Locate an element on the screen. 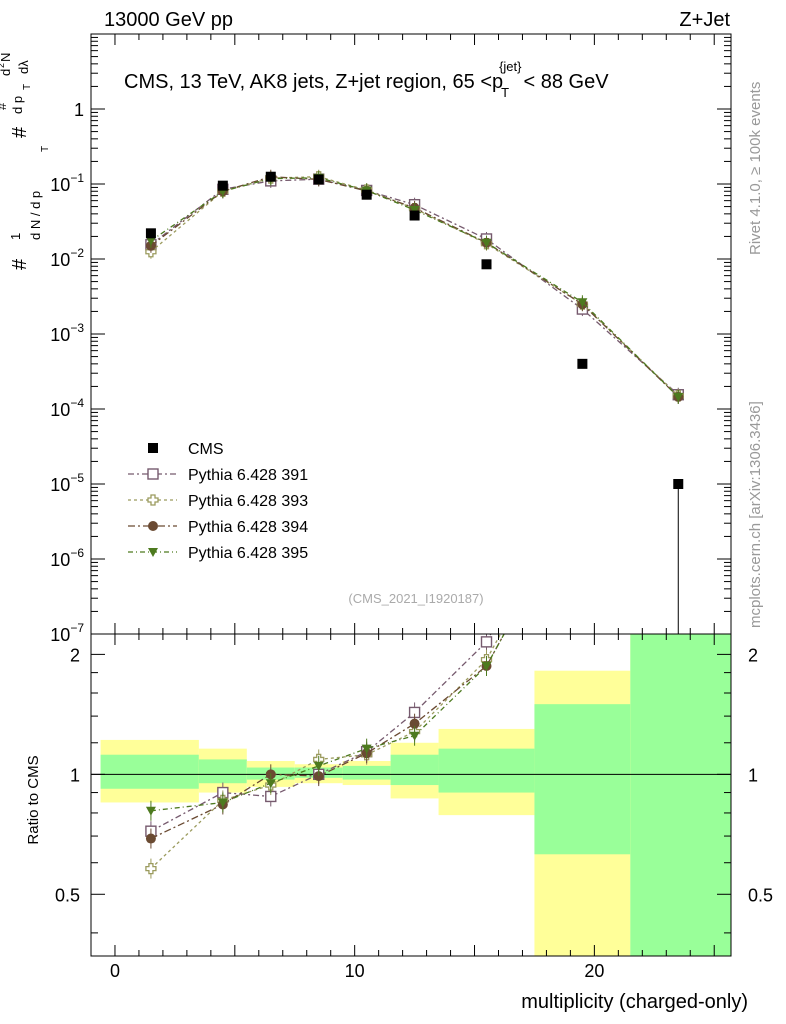 This screenshot has width=786, height=1024. legend-label-3: Pythia 6.428 395 is located at coordinates (248, 553).